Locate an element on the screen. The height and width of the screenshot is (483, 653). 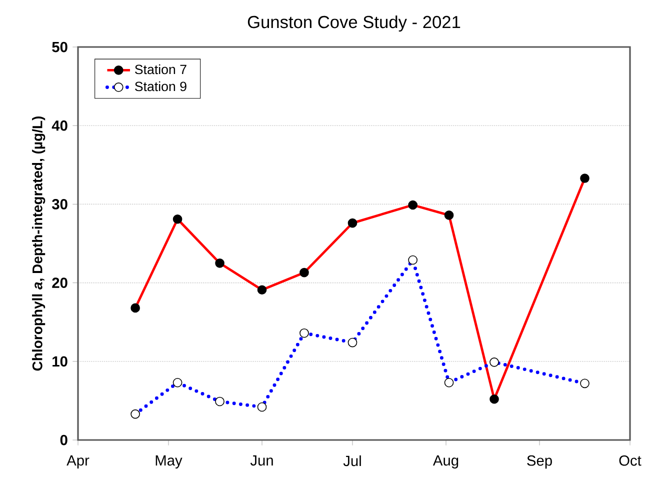
y-tick-label: 0 is located at coordinates (64, 440).